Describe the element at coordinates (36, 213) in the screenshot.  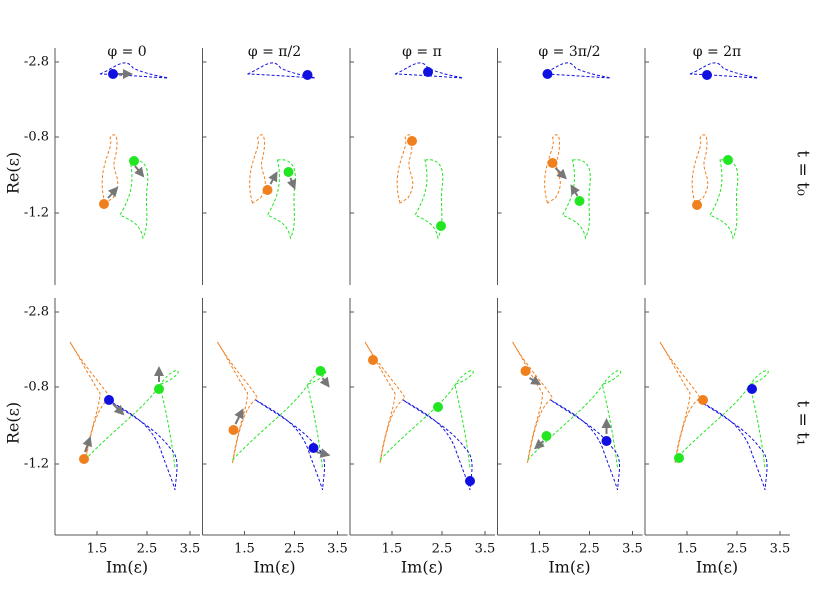
I see `y-tick-label: -1.2` at that location.